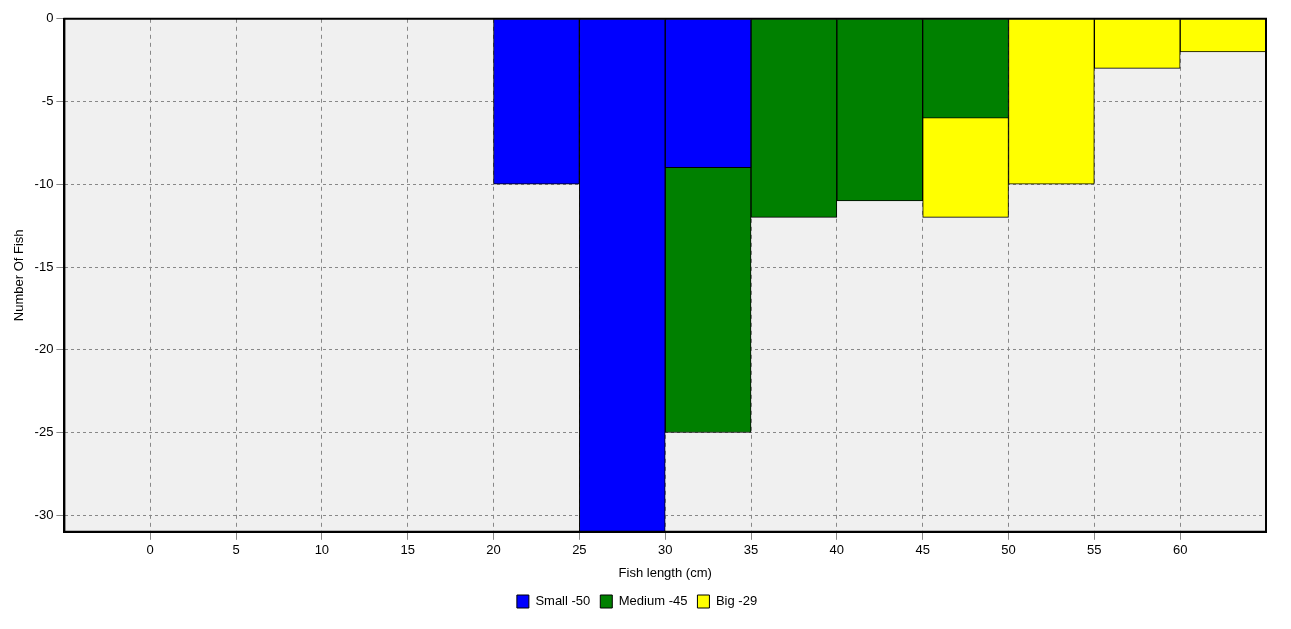 The height and width of the screenshot is (629, 1291). Describe the element at coordinates (407, 550) in the screenshot. I see `x-tick-label: 15` at that location.